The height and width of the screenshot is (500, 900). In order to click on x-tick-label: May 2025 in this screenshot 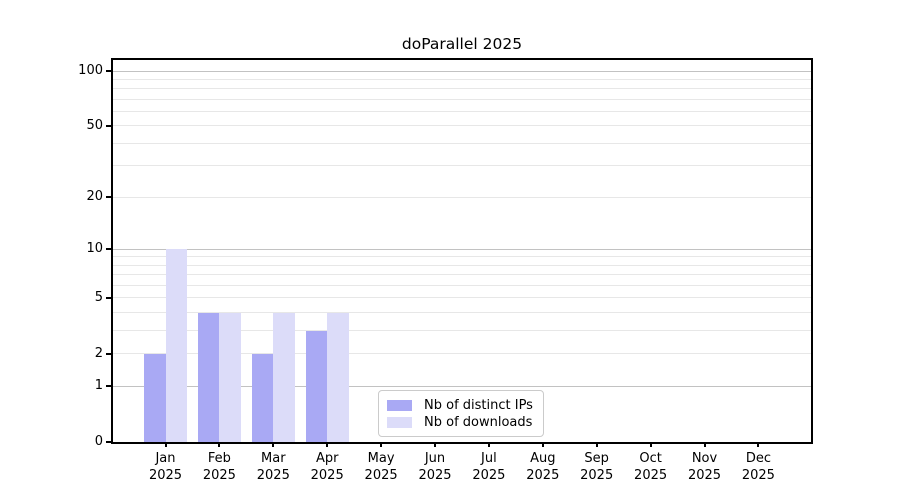, I will do `click(381, 467)`.